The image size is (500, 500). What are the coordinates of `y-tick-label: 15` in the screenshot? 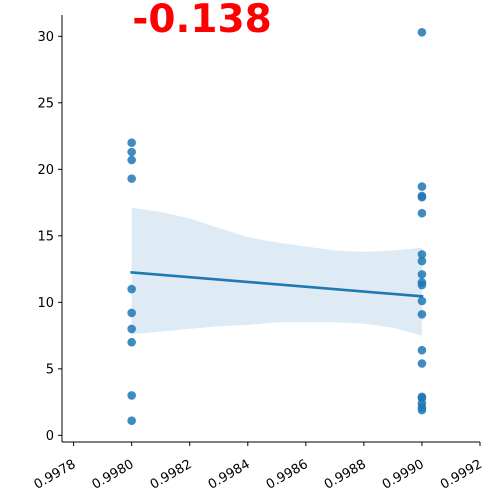 It's located at (45, 236).